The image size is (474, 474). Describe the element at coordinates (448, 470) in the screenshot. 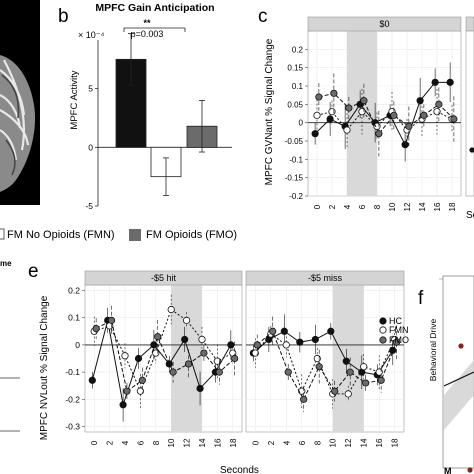

I see `chart-f-tick: M` at that location.